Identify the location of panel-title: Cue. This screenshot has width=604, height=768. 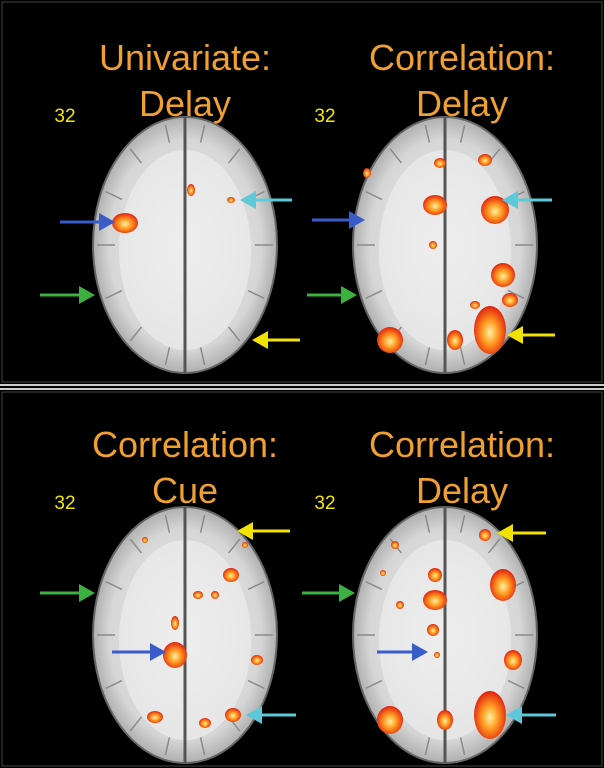
(185, 490).